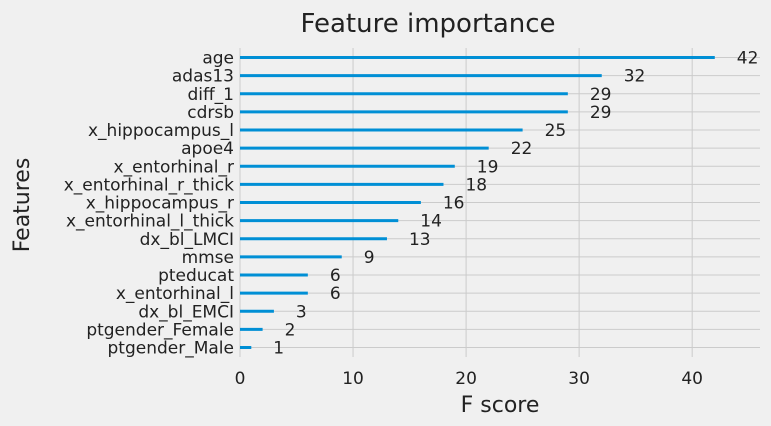 Image resolution: width=771 pixels, height=426 pixels. What do you see at coordinates (353, 379) in the screenshot?
I see `x-tick-label: 10` at bounding box center [353, 379].